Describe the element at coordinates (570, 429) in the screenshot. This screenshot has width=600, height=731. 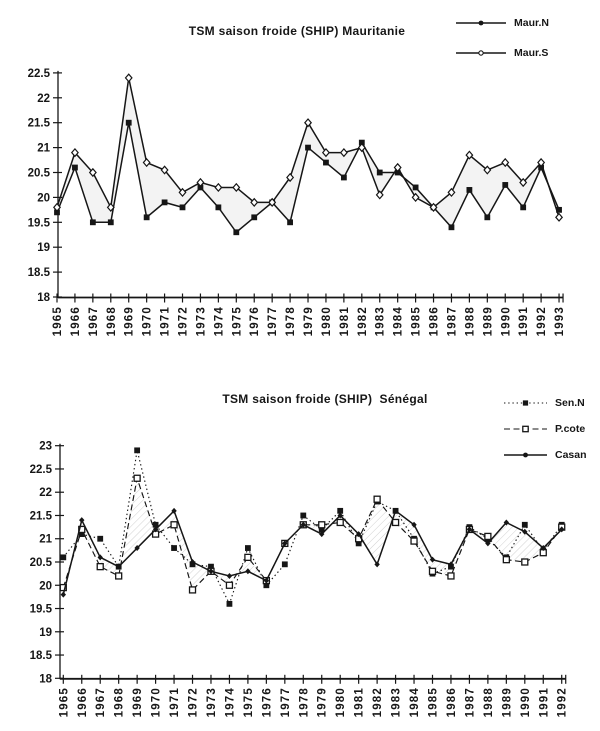
I see `legend-label-p-cote: P.cote` at that location.